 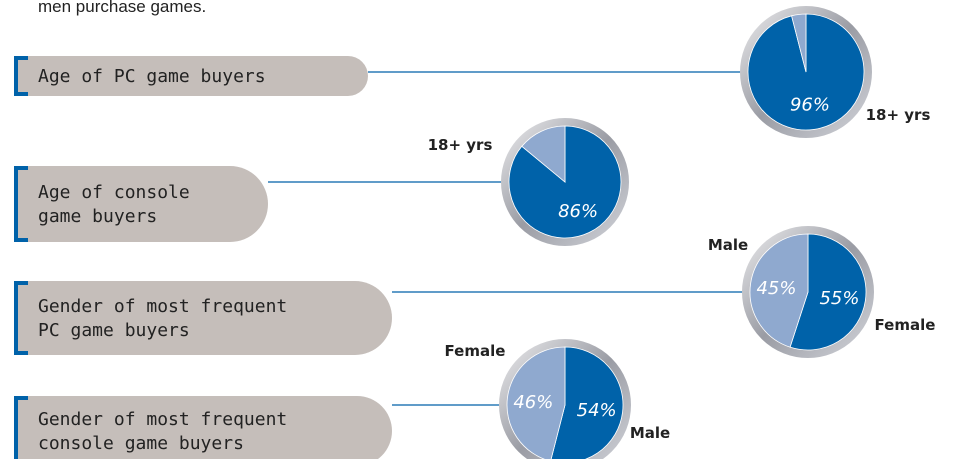 What do you see at coordinates (597, 410) in the screenshot?
I see `value-label: 54%` at bounding box center [597, 410].